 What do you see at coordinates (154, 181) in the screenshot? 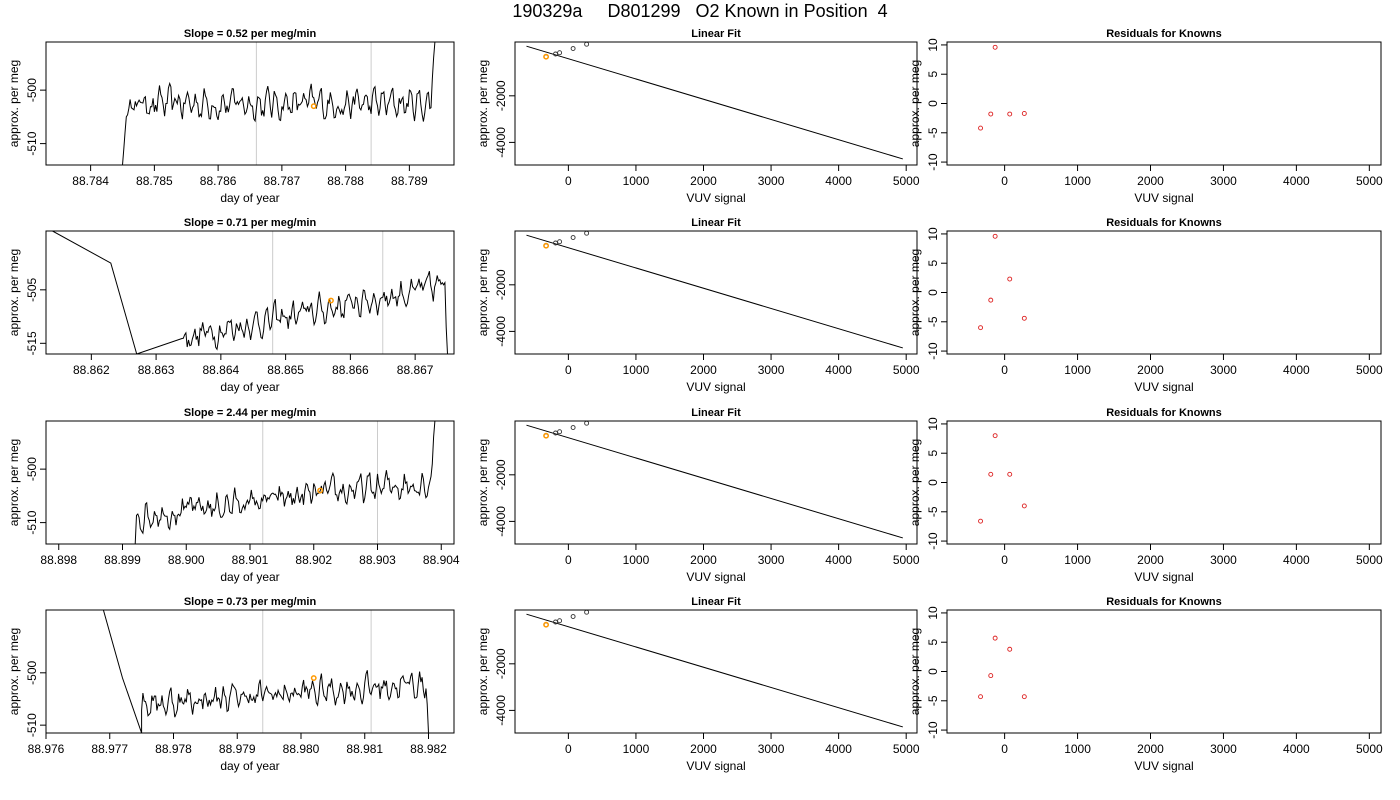
I see `x-tick-label: 88.785` at bounding box center [154, 181].